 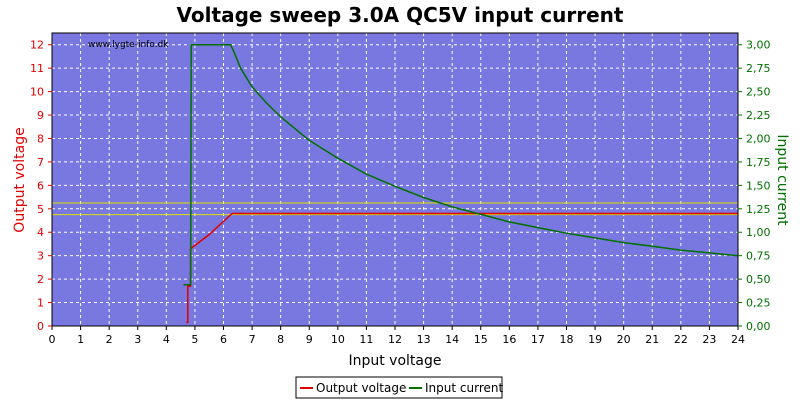 I want to click on x-tick-label: 23, so click(x=709, y=339).